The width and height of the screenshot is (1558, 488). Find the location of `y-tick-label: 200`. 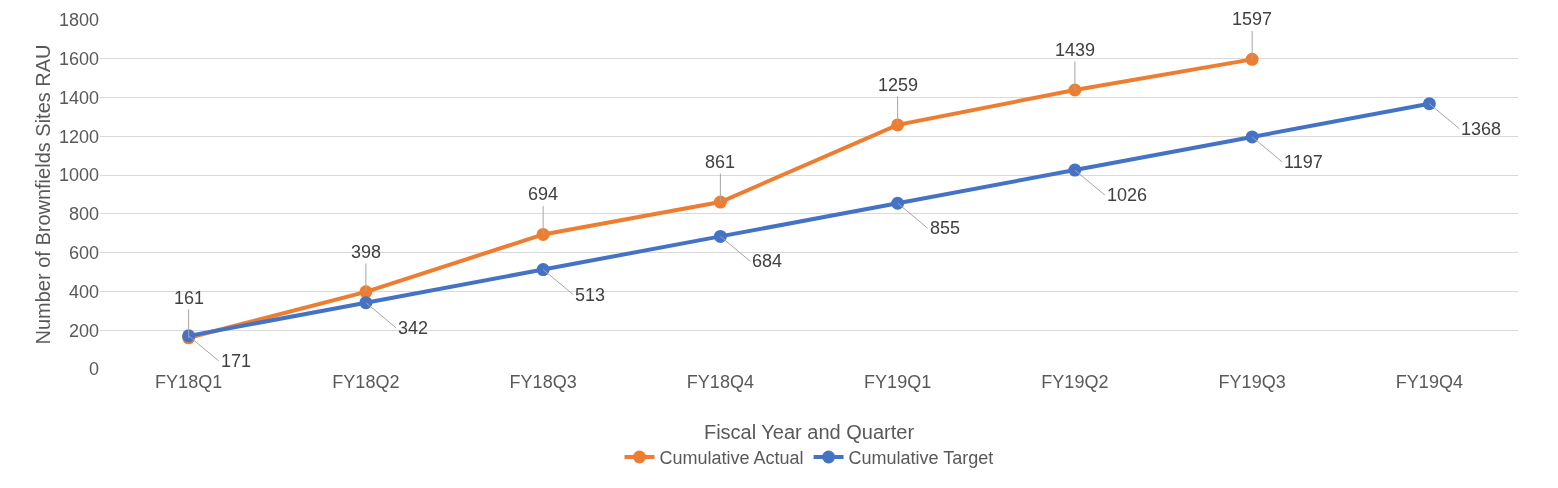

y-tick-label: 200 is located at coordinates (83, 330).